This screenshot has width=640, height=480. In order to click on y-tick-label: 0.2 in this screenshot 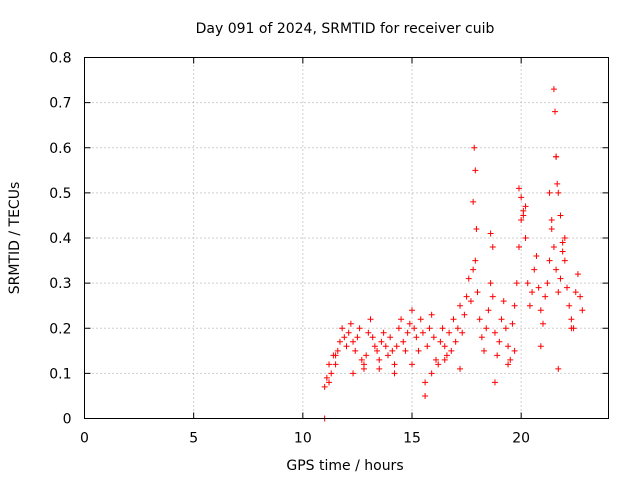, I will do `click(60, 329)`.